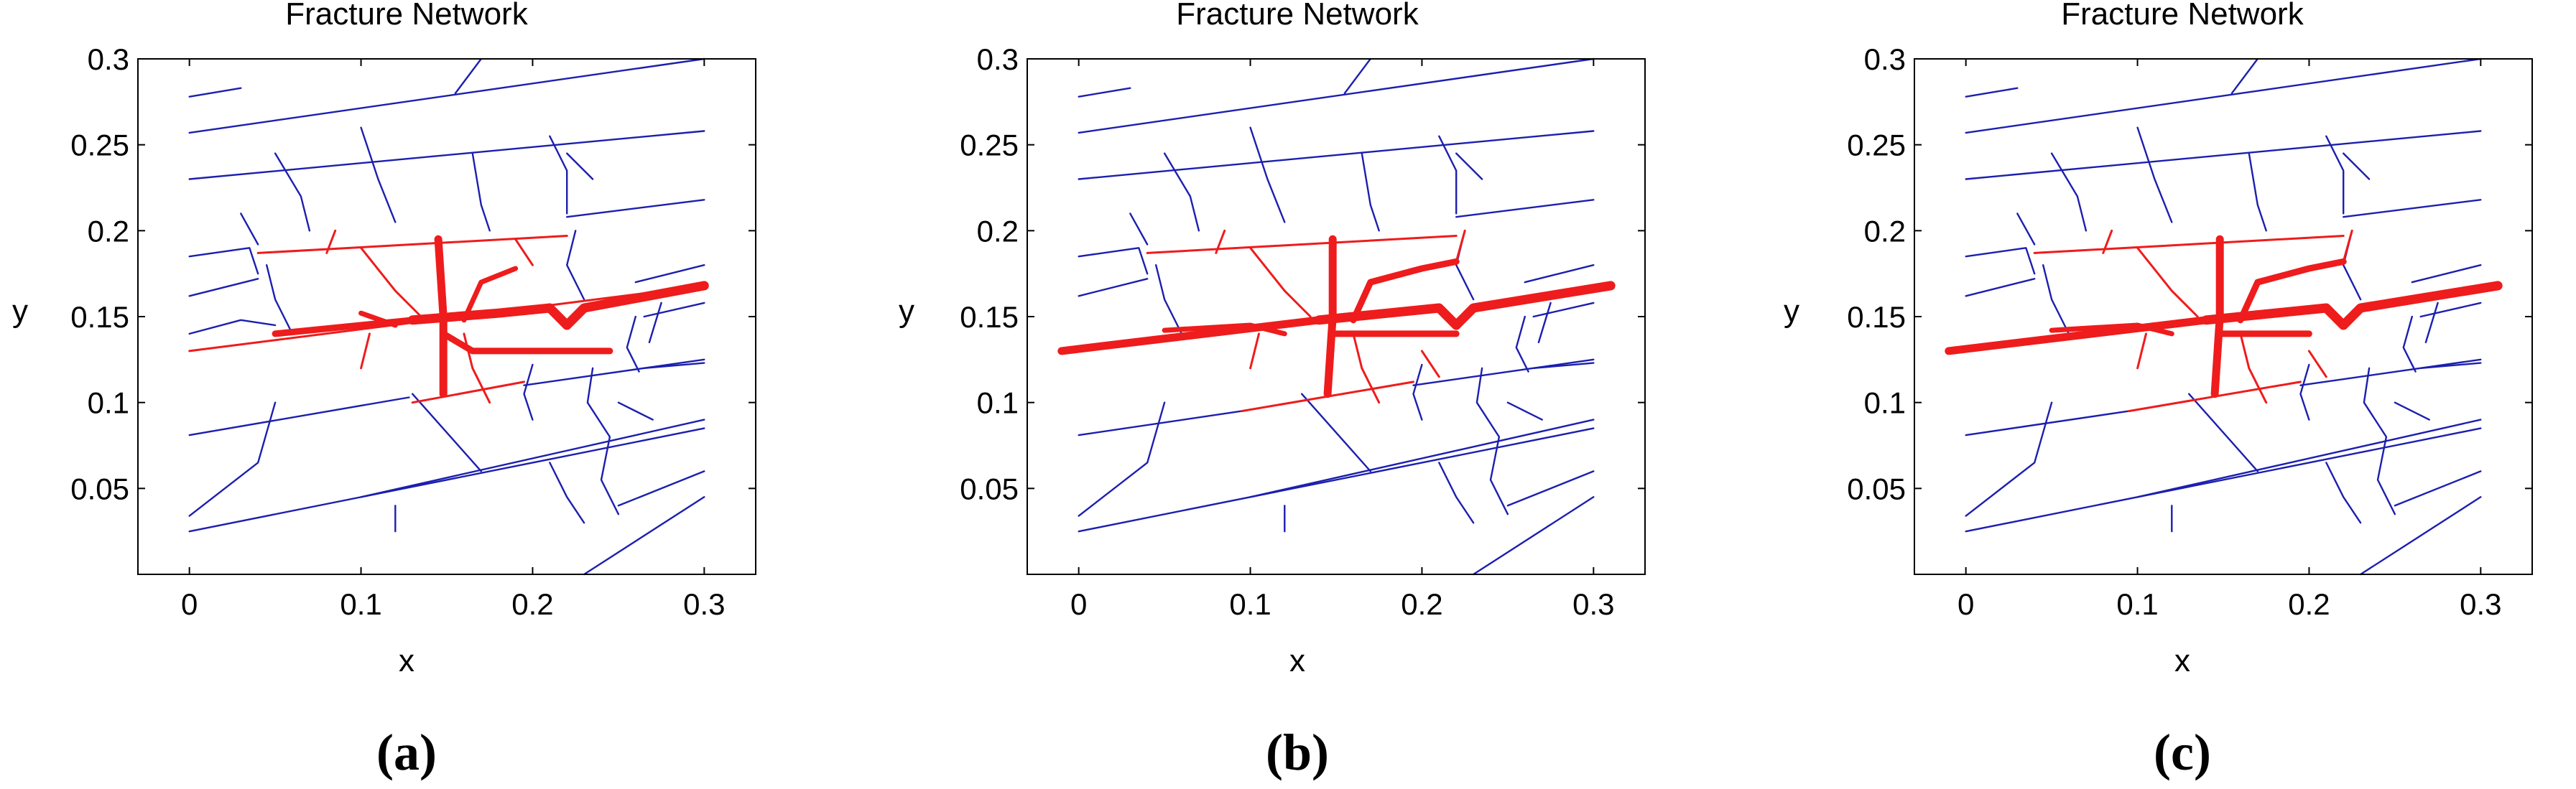 The image size is (2576, 789). I want to click on y-tick-label: 0.25, so click(99, 145).